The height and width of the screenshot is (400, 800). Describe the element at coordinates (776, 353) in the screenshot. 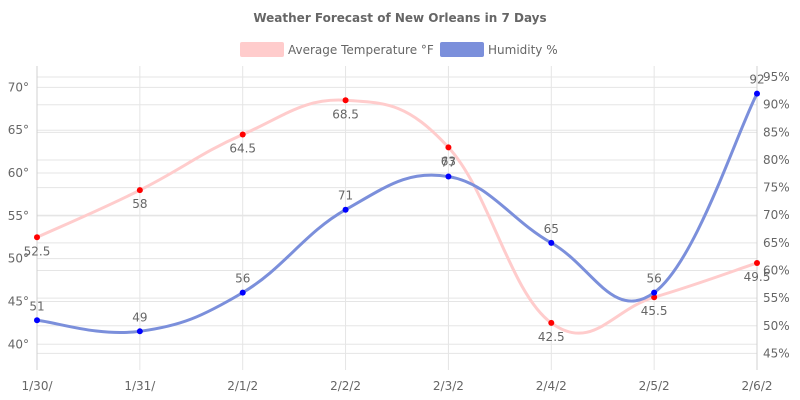

I see `y-right-tick-label: 45%` at that location.